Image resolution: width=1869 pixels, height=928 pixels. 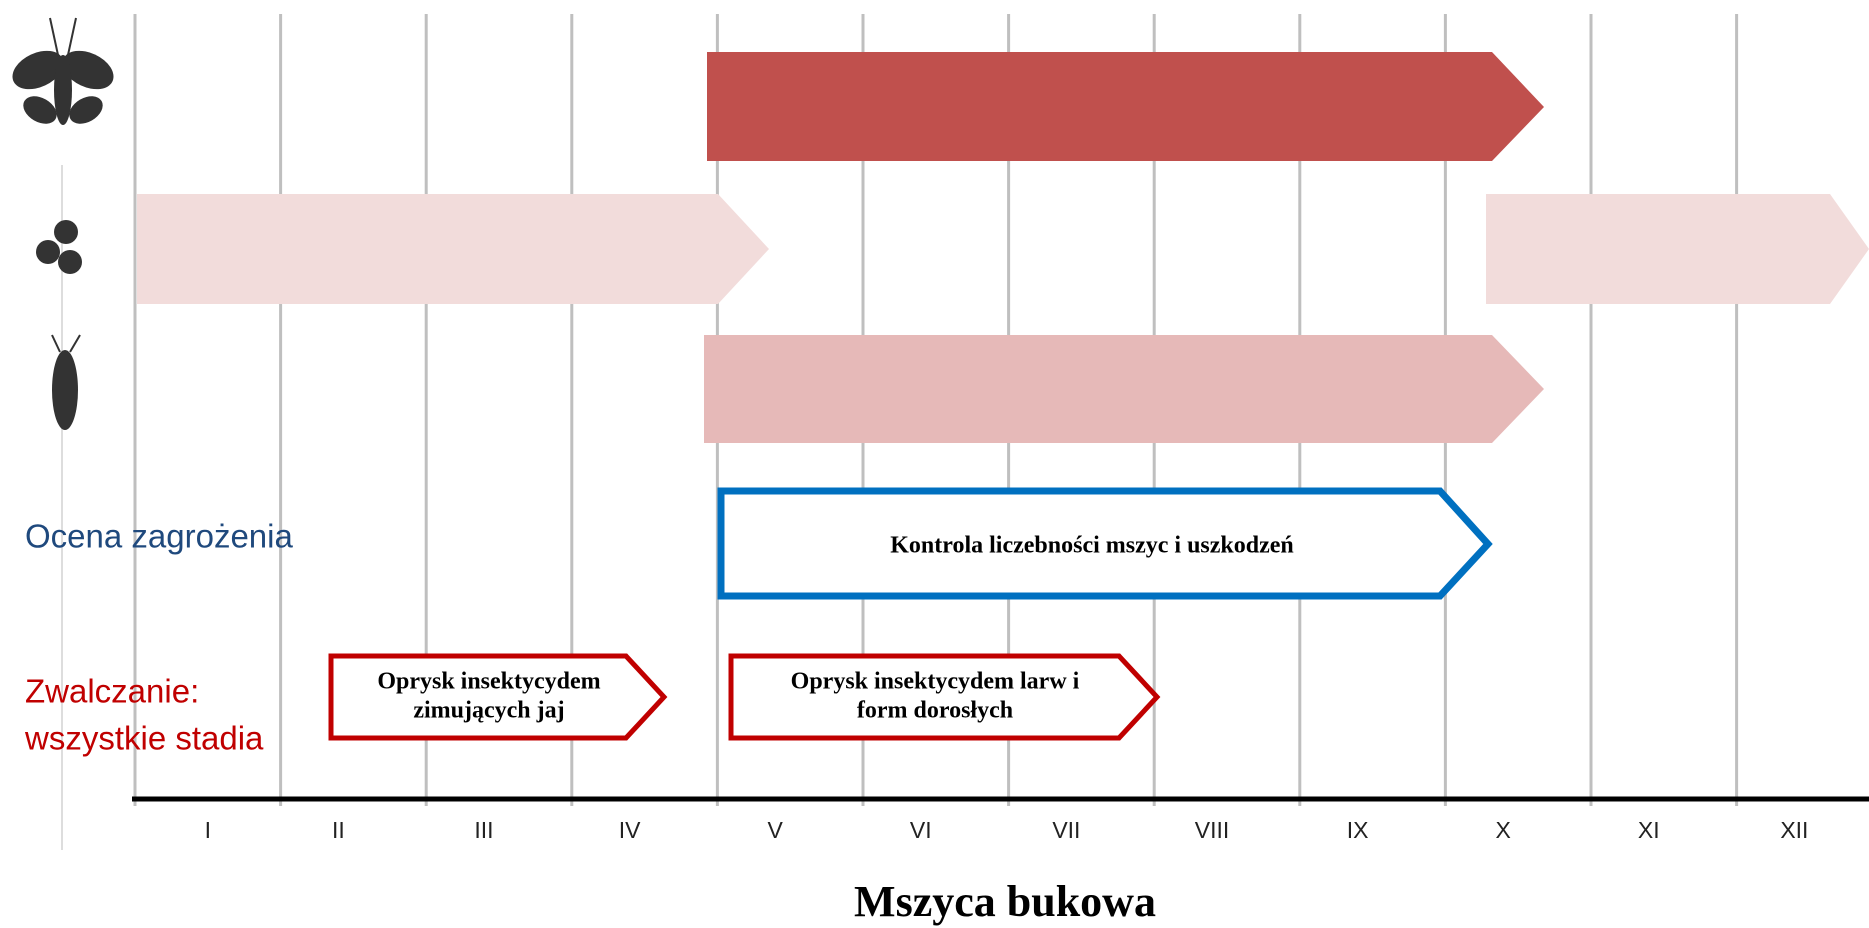 I want to click on control-text: Oprysk insektycydem larw i, so click(x=935, y=682).